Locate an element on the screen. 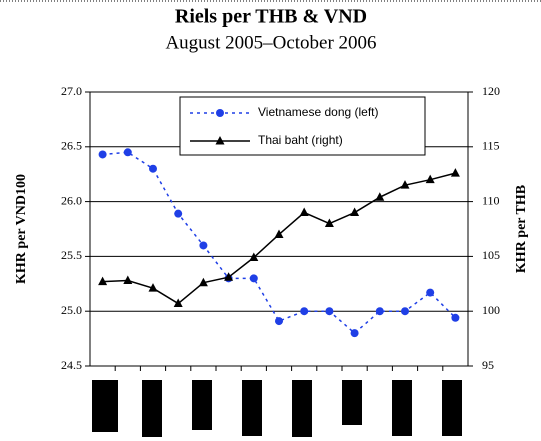  y2-tick-label: 105 is located at coordinates (491, 255).